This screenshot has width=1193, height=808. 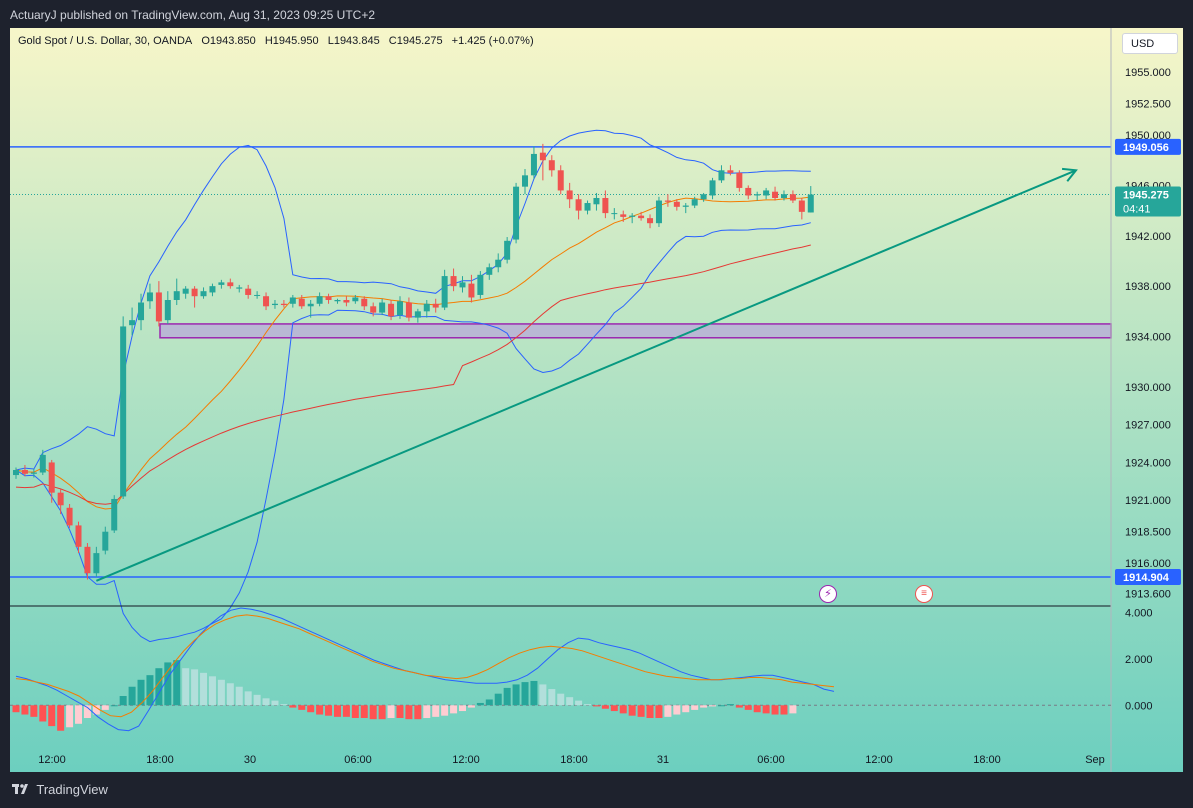 What do you see at coordinates (1148, 501) in the screenshot?
I see `price-tick-label: 1921.000` at bounding box center [1148, 501].